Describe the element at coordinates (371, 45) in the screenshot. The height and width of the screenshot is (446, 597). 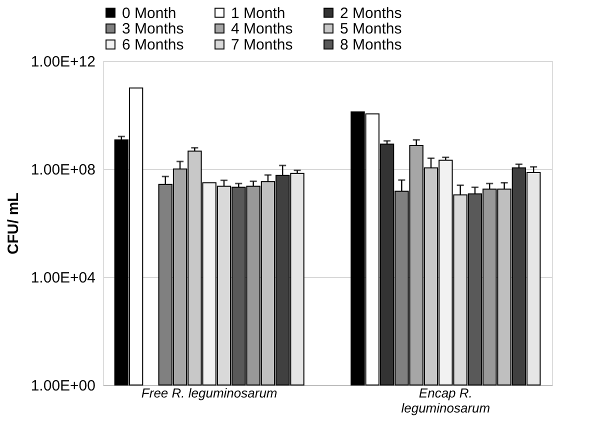
I see `legend-label: 8 Months` at that location.